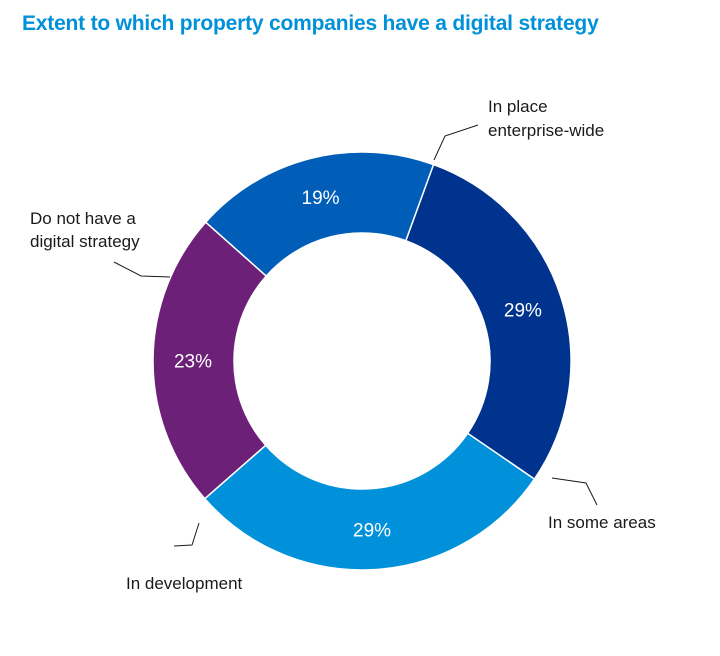  Describe the element at coordinates (83, 218) in the screenshot. I see `slice-label-3-line-0: Do not have a` at that location.